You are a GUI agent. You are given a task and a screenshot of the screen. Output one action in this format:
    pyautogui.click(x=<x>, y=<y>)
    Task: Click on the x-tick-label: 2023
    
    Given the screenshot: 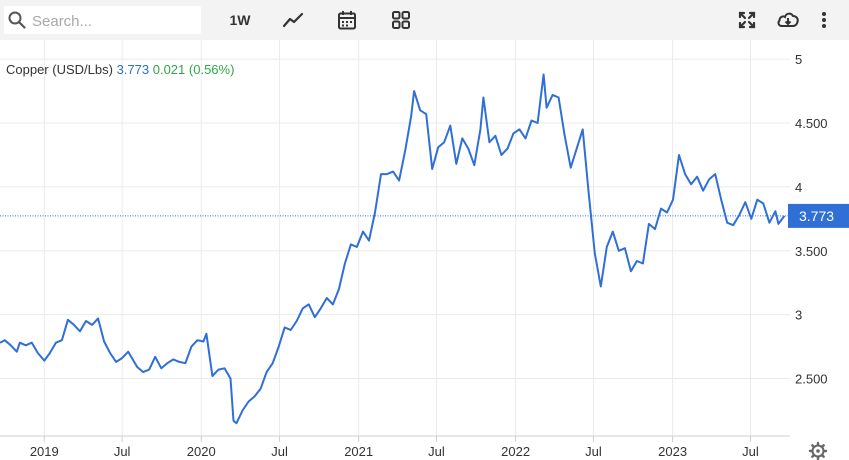 What is the action you would take?
    pyautogui.click(x=672, y=451)
    